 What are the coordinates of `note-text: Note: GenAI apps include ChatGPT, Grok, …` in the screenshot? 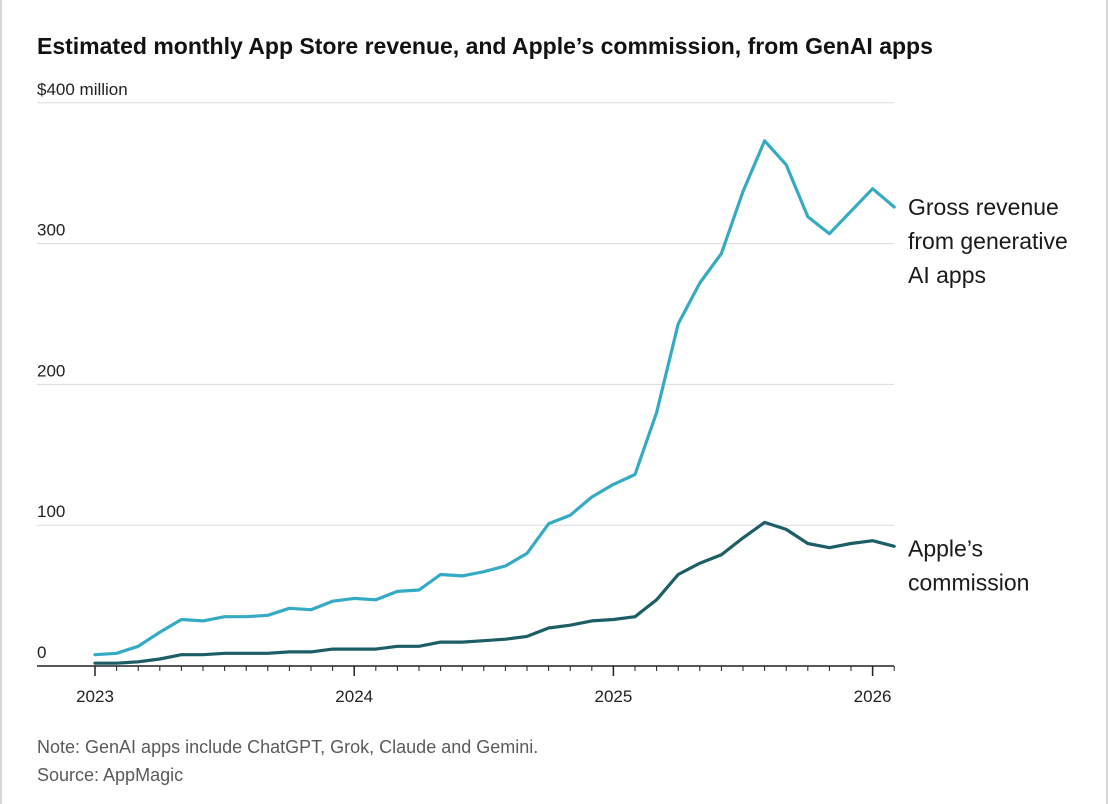 It's located at (288, 747).